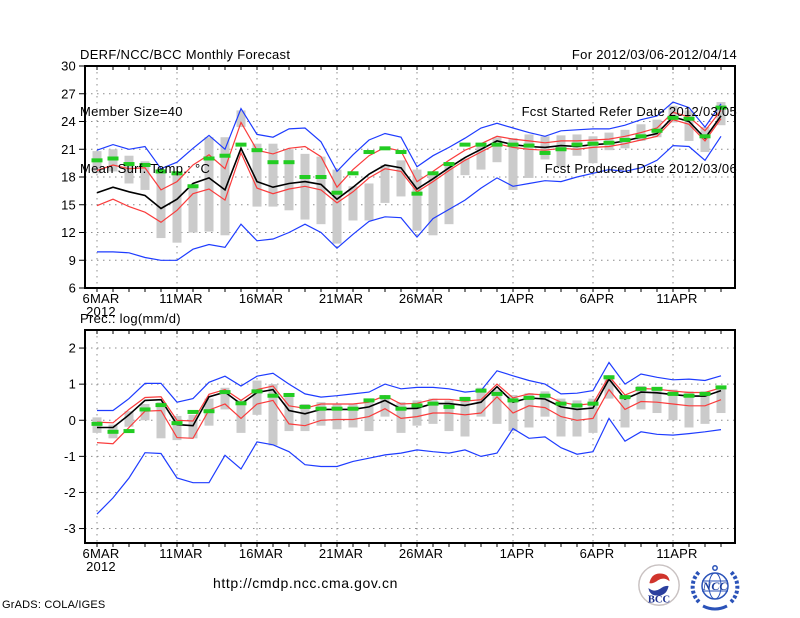 The width and height of the screenshot is (800, 618). What do you see at coordinates (629, 111) in the screenshot?
I see `refer-date-label: Fcst Started Refer Date 2012/03/05` at bounding box center [629, 111].